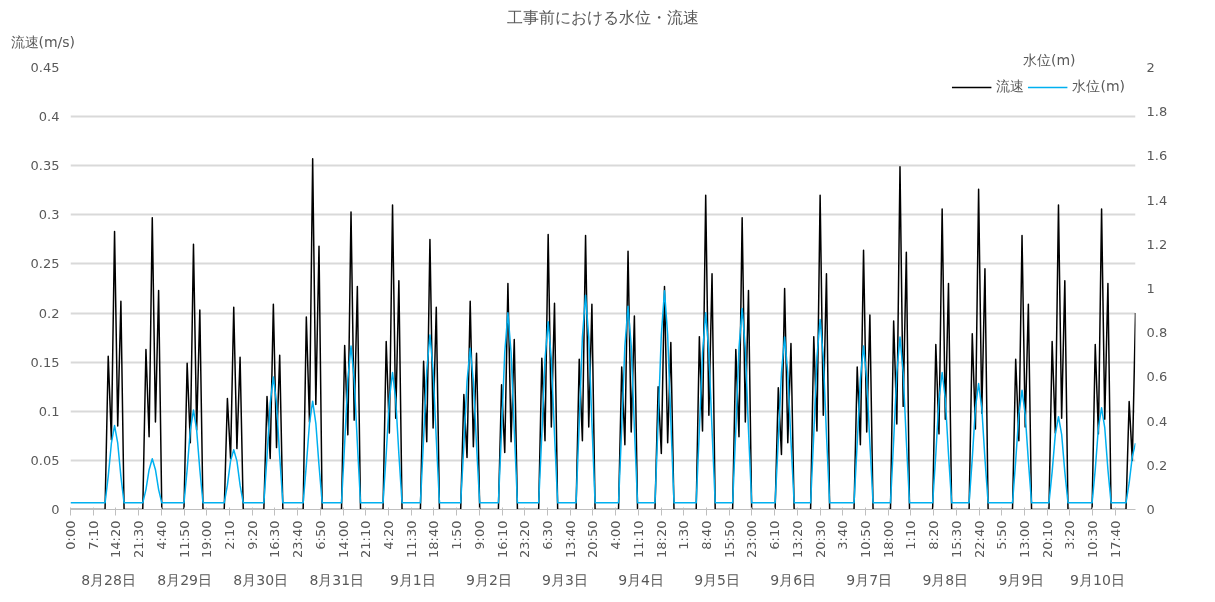 The width and height of the screenshot is (1215, 602). What do you see at coordinates (337, 579) in the screenshot?
I see `text: 8月31日` at bounding box center [337, 579].